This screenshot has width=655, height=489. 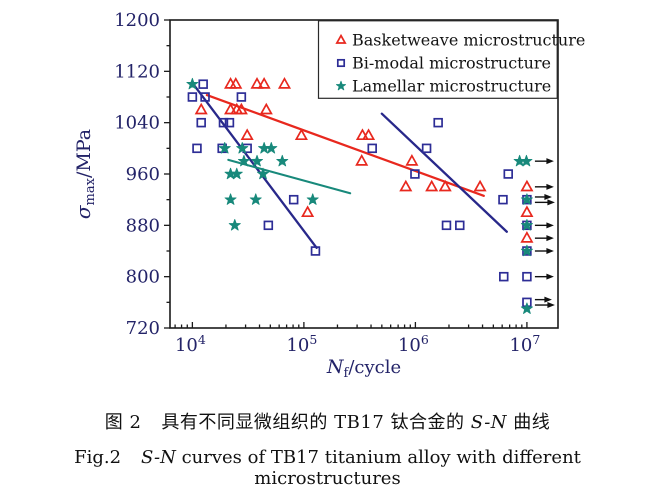 What do you see at coordinates (190, 344) in the screenshot?
I see `x-tick-label: 10⁴` at bounding box center [190, 344].